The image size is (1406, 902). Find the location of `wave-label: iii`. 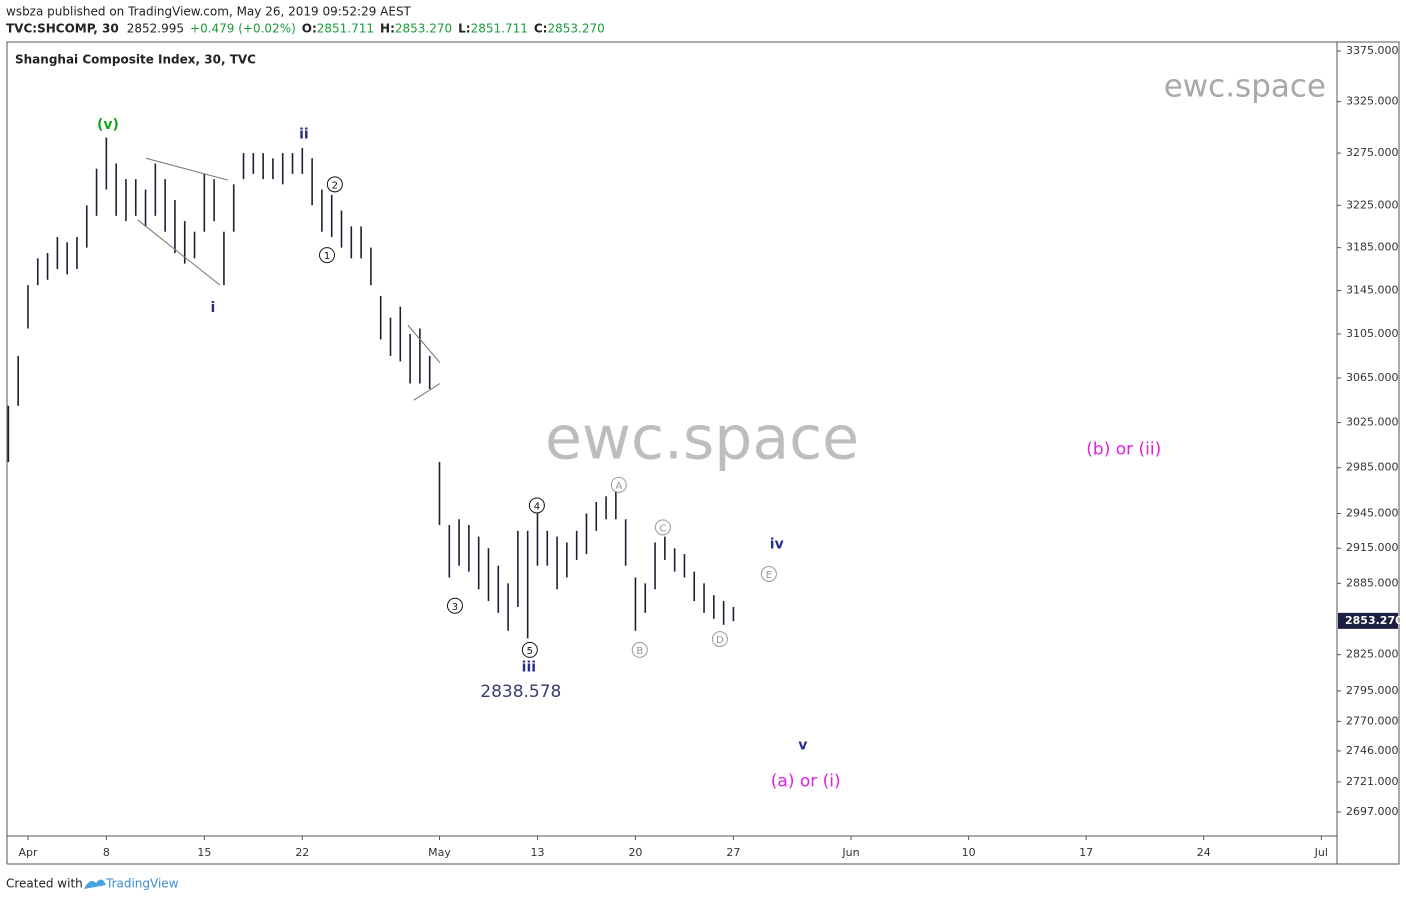

wave-label: iii is located at coordinates (529, 668).